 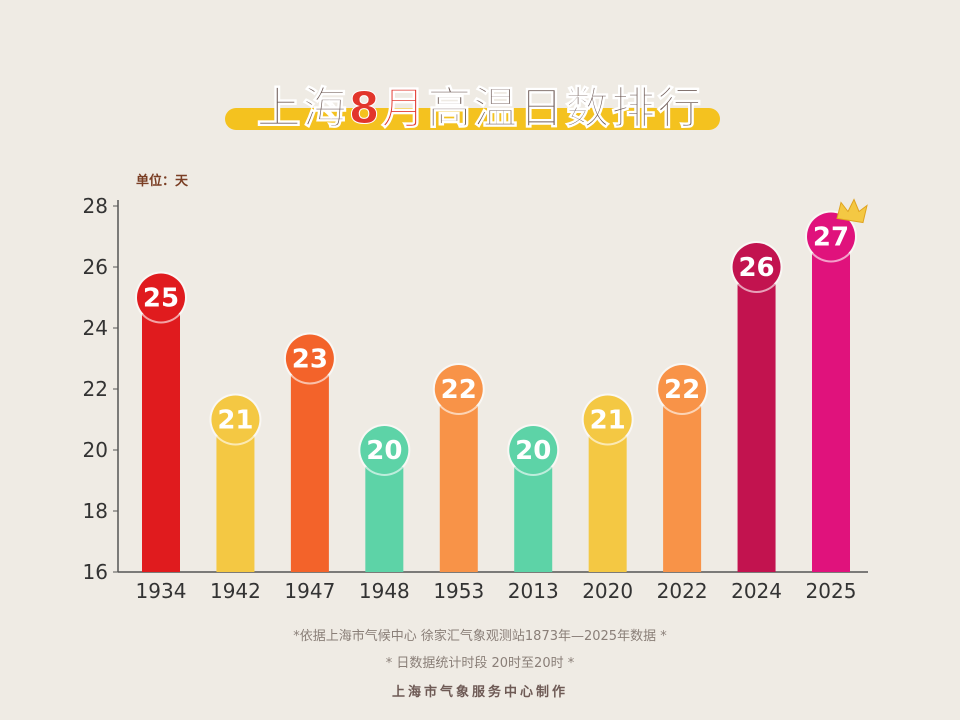 What do you see at coordinates (384, 591) in the screenshot?
I see `x-tick-label: 1948` at bounding box center [384, 591].